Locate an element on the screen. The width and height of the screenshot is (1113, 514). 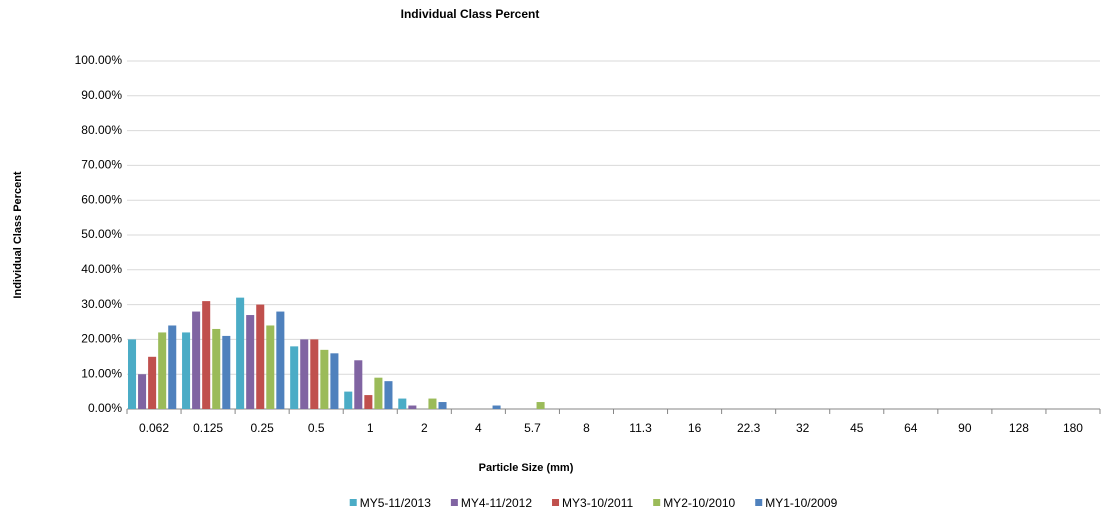
x-axis-title: Particle Size (mm) is located at coordinates (526, 468).